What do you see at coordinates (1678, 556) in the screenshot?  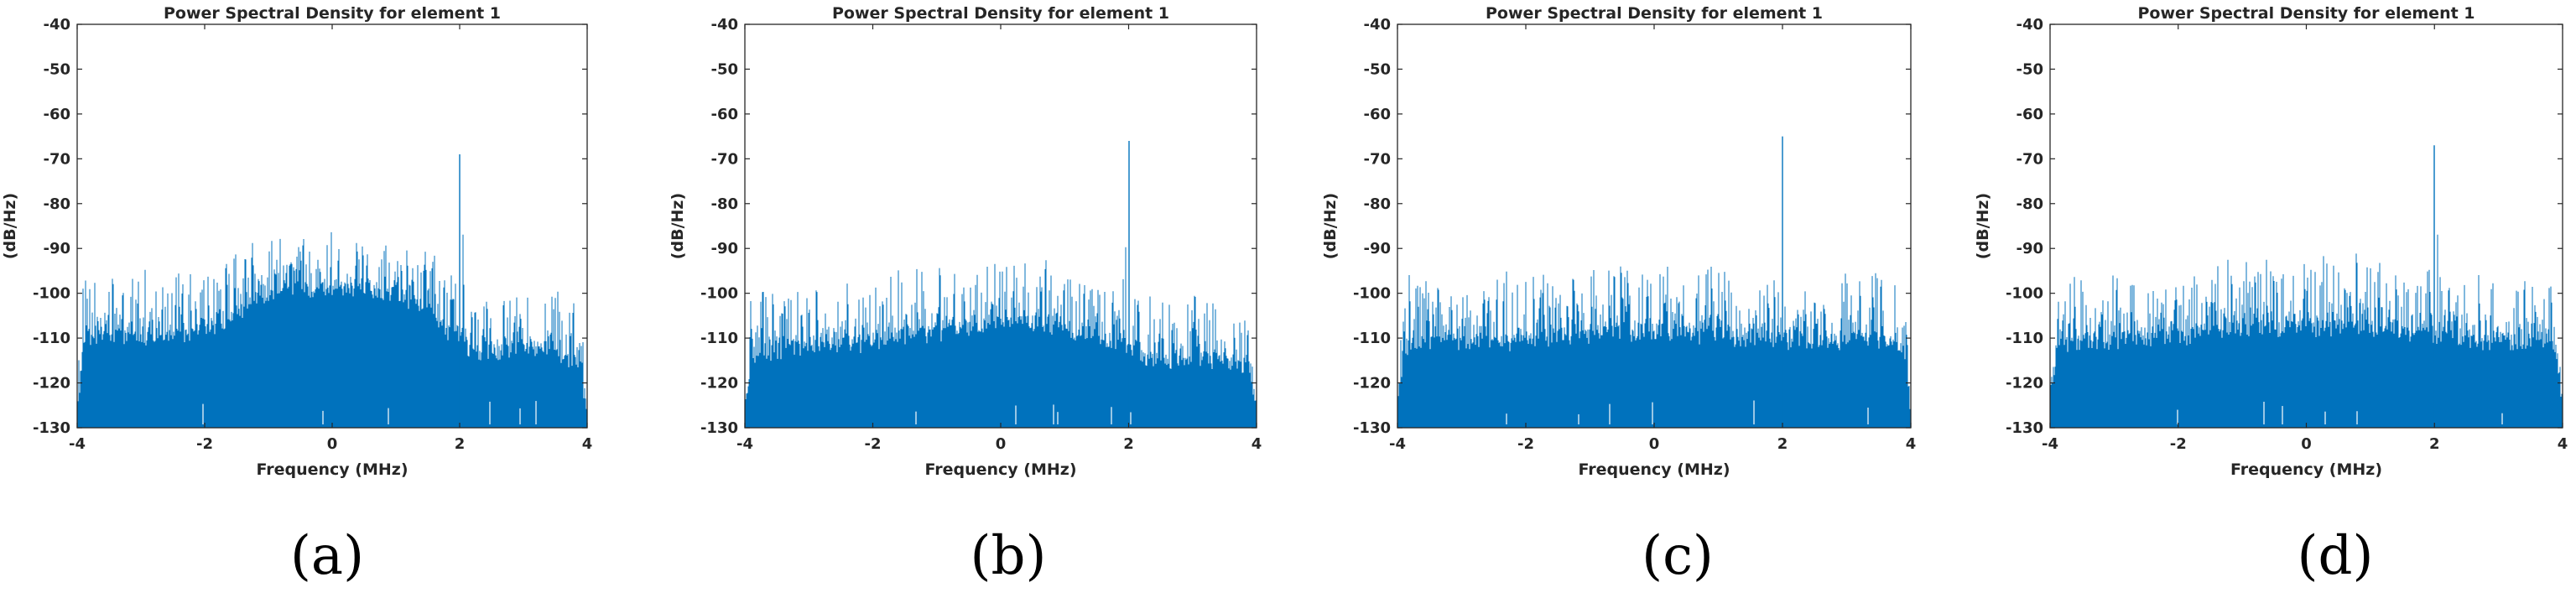 I see `panel-caption: (c)` at bounding box center [1678, 556].